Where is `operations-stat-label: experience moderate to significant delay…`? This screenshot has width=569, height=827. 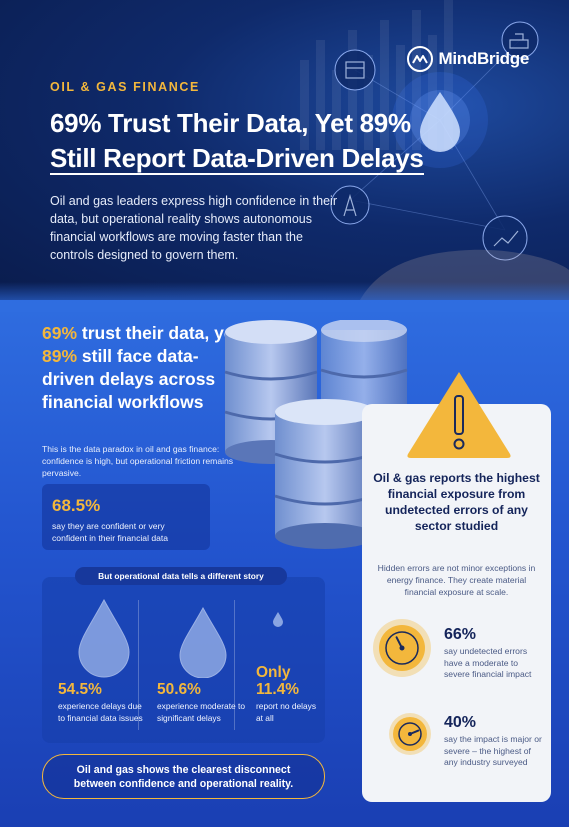
operations-stat-label: experience moderate to significant delay… is located at coordinates (201, 712).